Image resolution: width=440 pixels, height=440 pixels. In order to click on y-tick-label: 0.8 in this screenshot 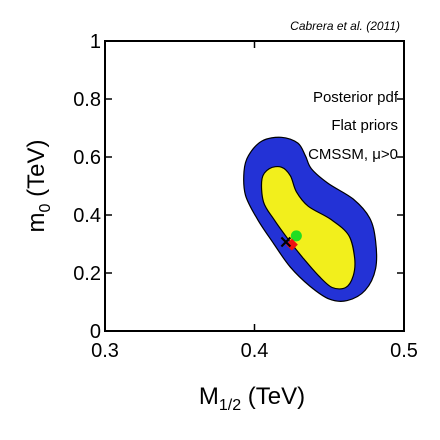, I will do `click(87, 100)`.